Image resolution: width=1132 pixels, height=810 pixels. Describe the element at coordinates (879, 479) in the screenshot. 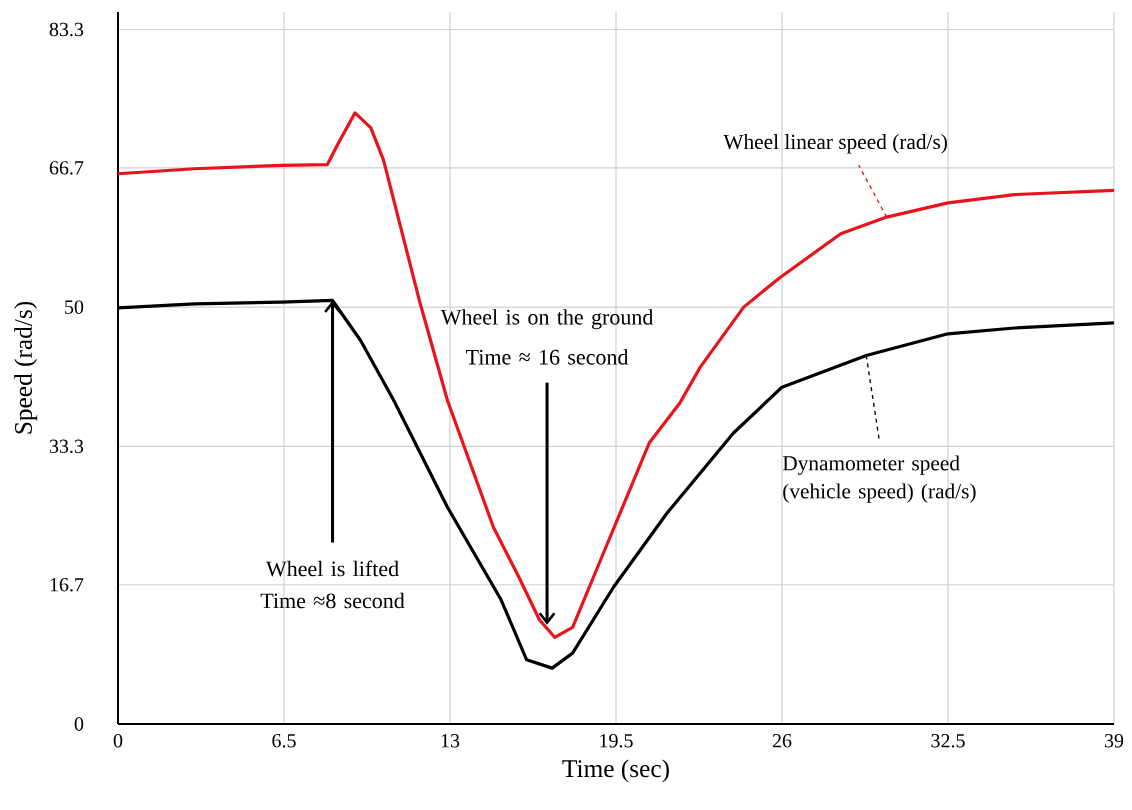

I see `text: Dynamometer speed (vehicle speed) (rad/s)` at that location.